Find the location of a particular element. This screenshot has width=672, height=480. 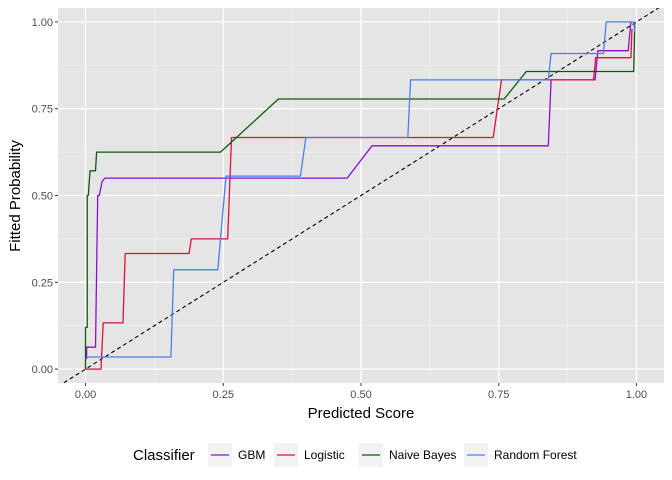

legend-item-naive-bayes: Naive Bayes is located at coordinates (407, 455).